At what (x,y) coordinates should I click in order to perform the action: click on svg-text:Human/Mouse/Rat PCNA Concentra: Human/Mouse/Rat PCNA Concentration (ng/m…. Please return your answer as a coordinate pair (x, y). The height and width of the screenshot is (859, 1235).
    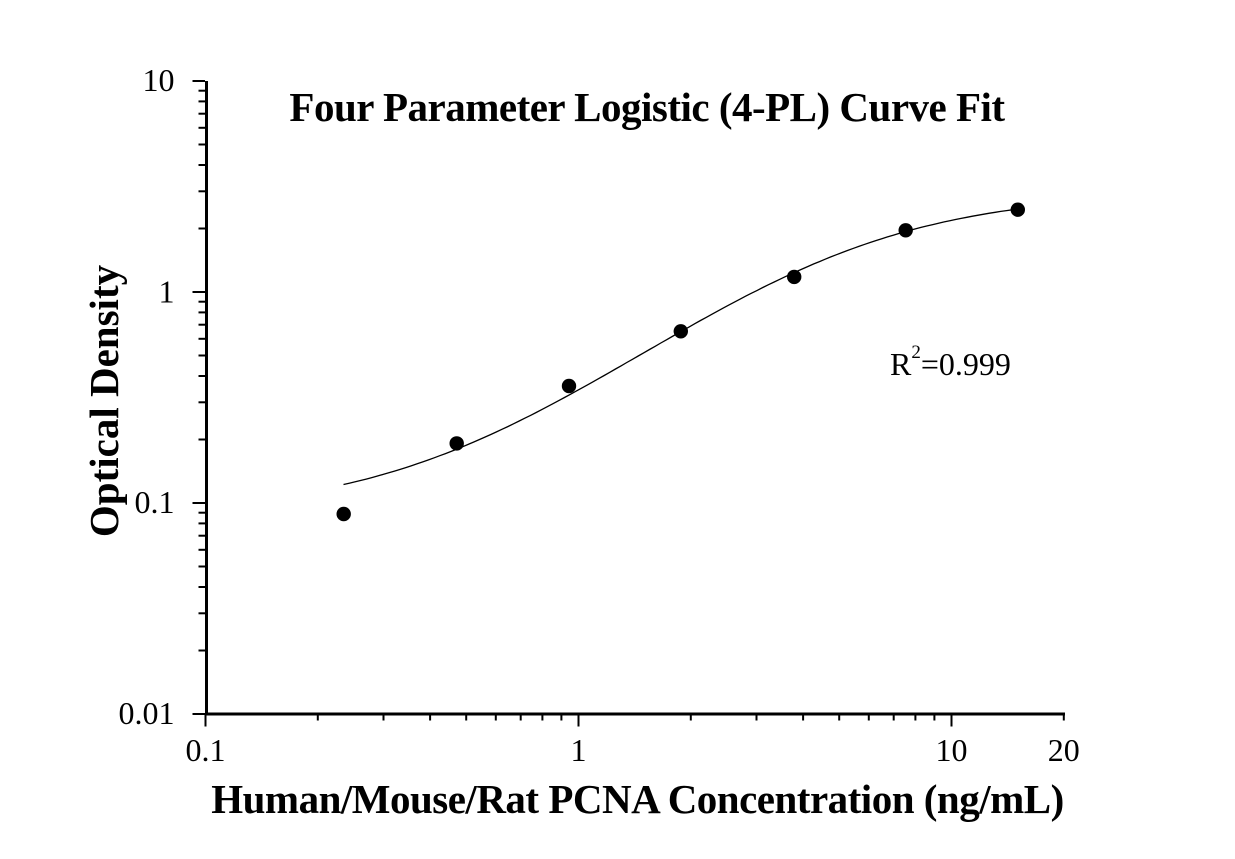
    Looking at the image, I should click on (637, 799).